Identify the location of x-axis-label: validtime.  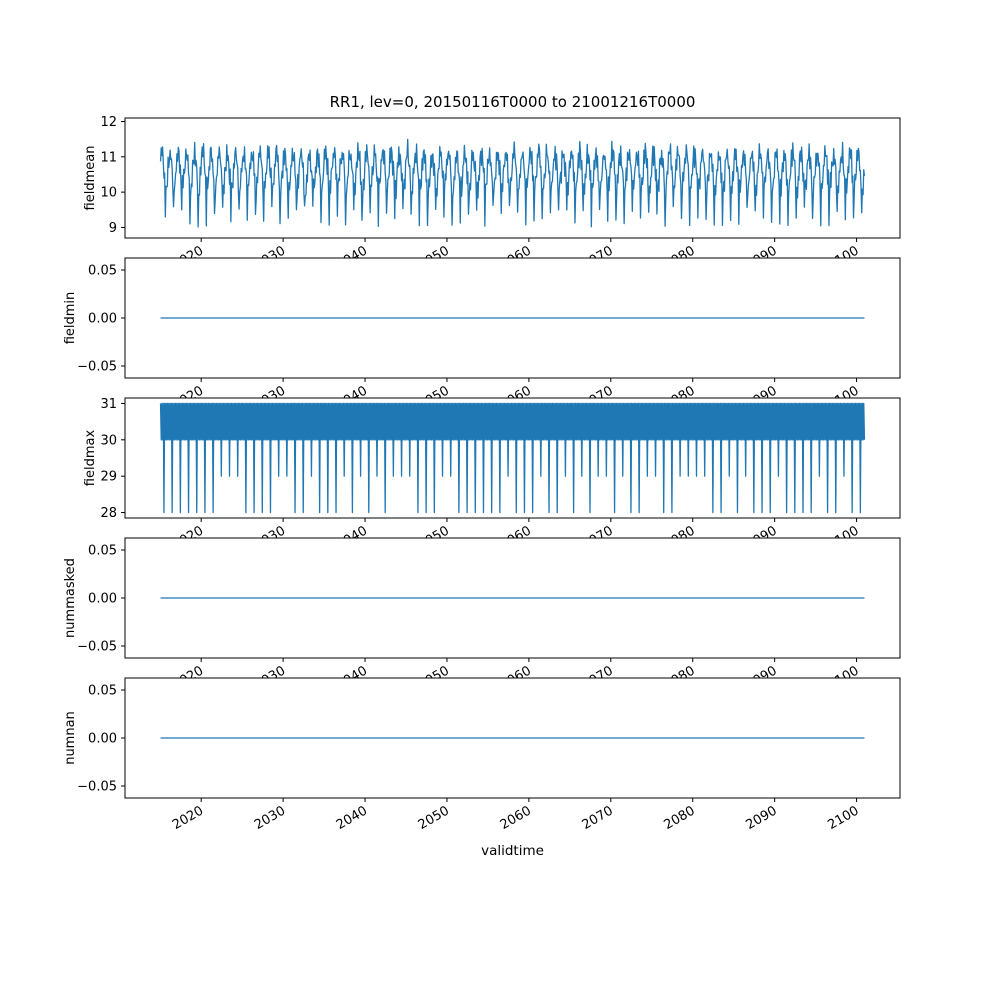
(512, 851).